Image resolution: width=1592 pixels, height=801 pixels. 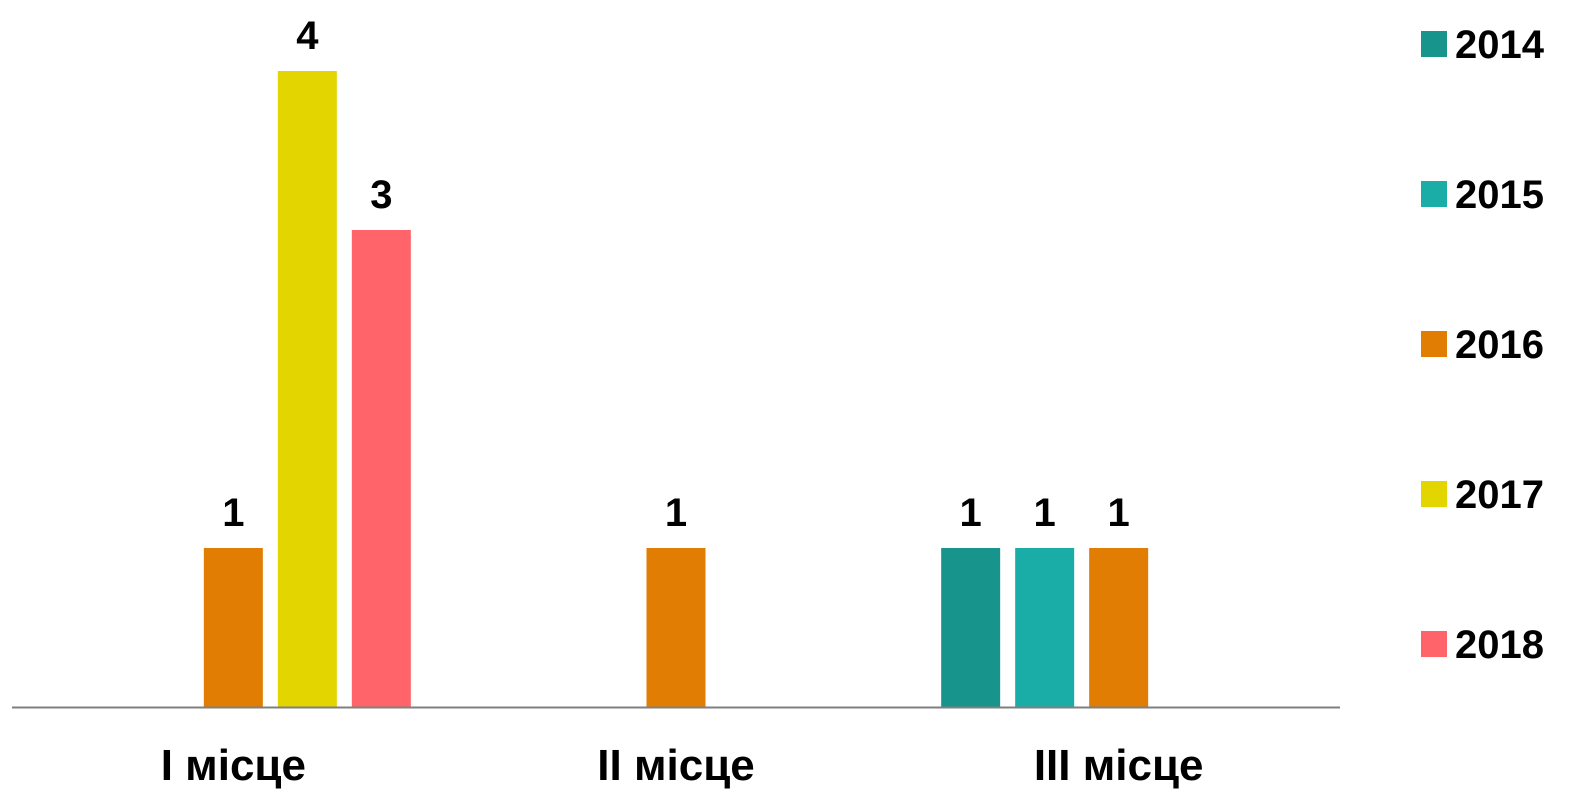 I want to click on data-label-2016-1: 1, so click(x=233, y=513).